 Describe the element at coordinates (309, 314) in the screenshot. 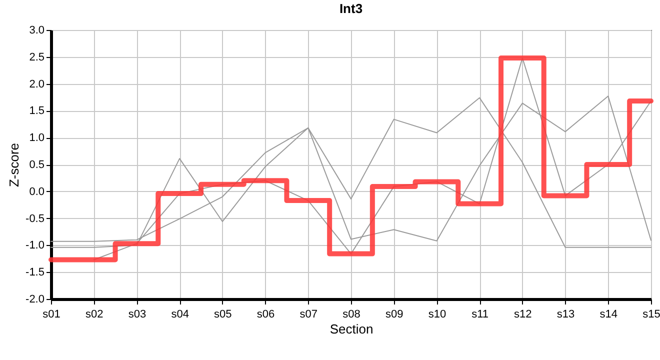

I see `x-tick-label: s07` at that location.